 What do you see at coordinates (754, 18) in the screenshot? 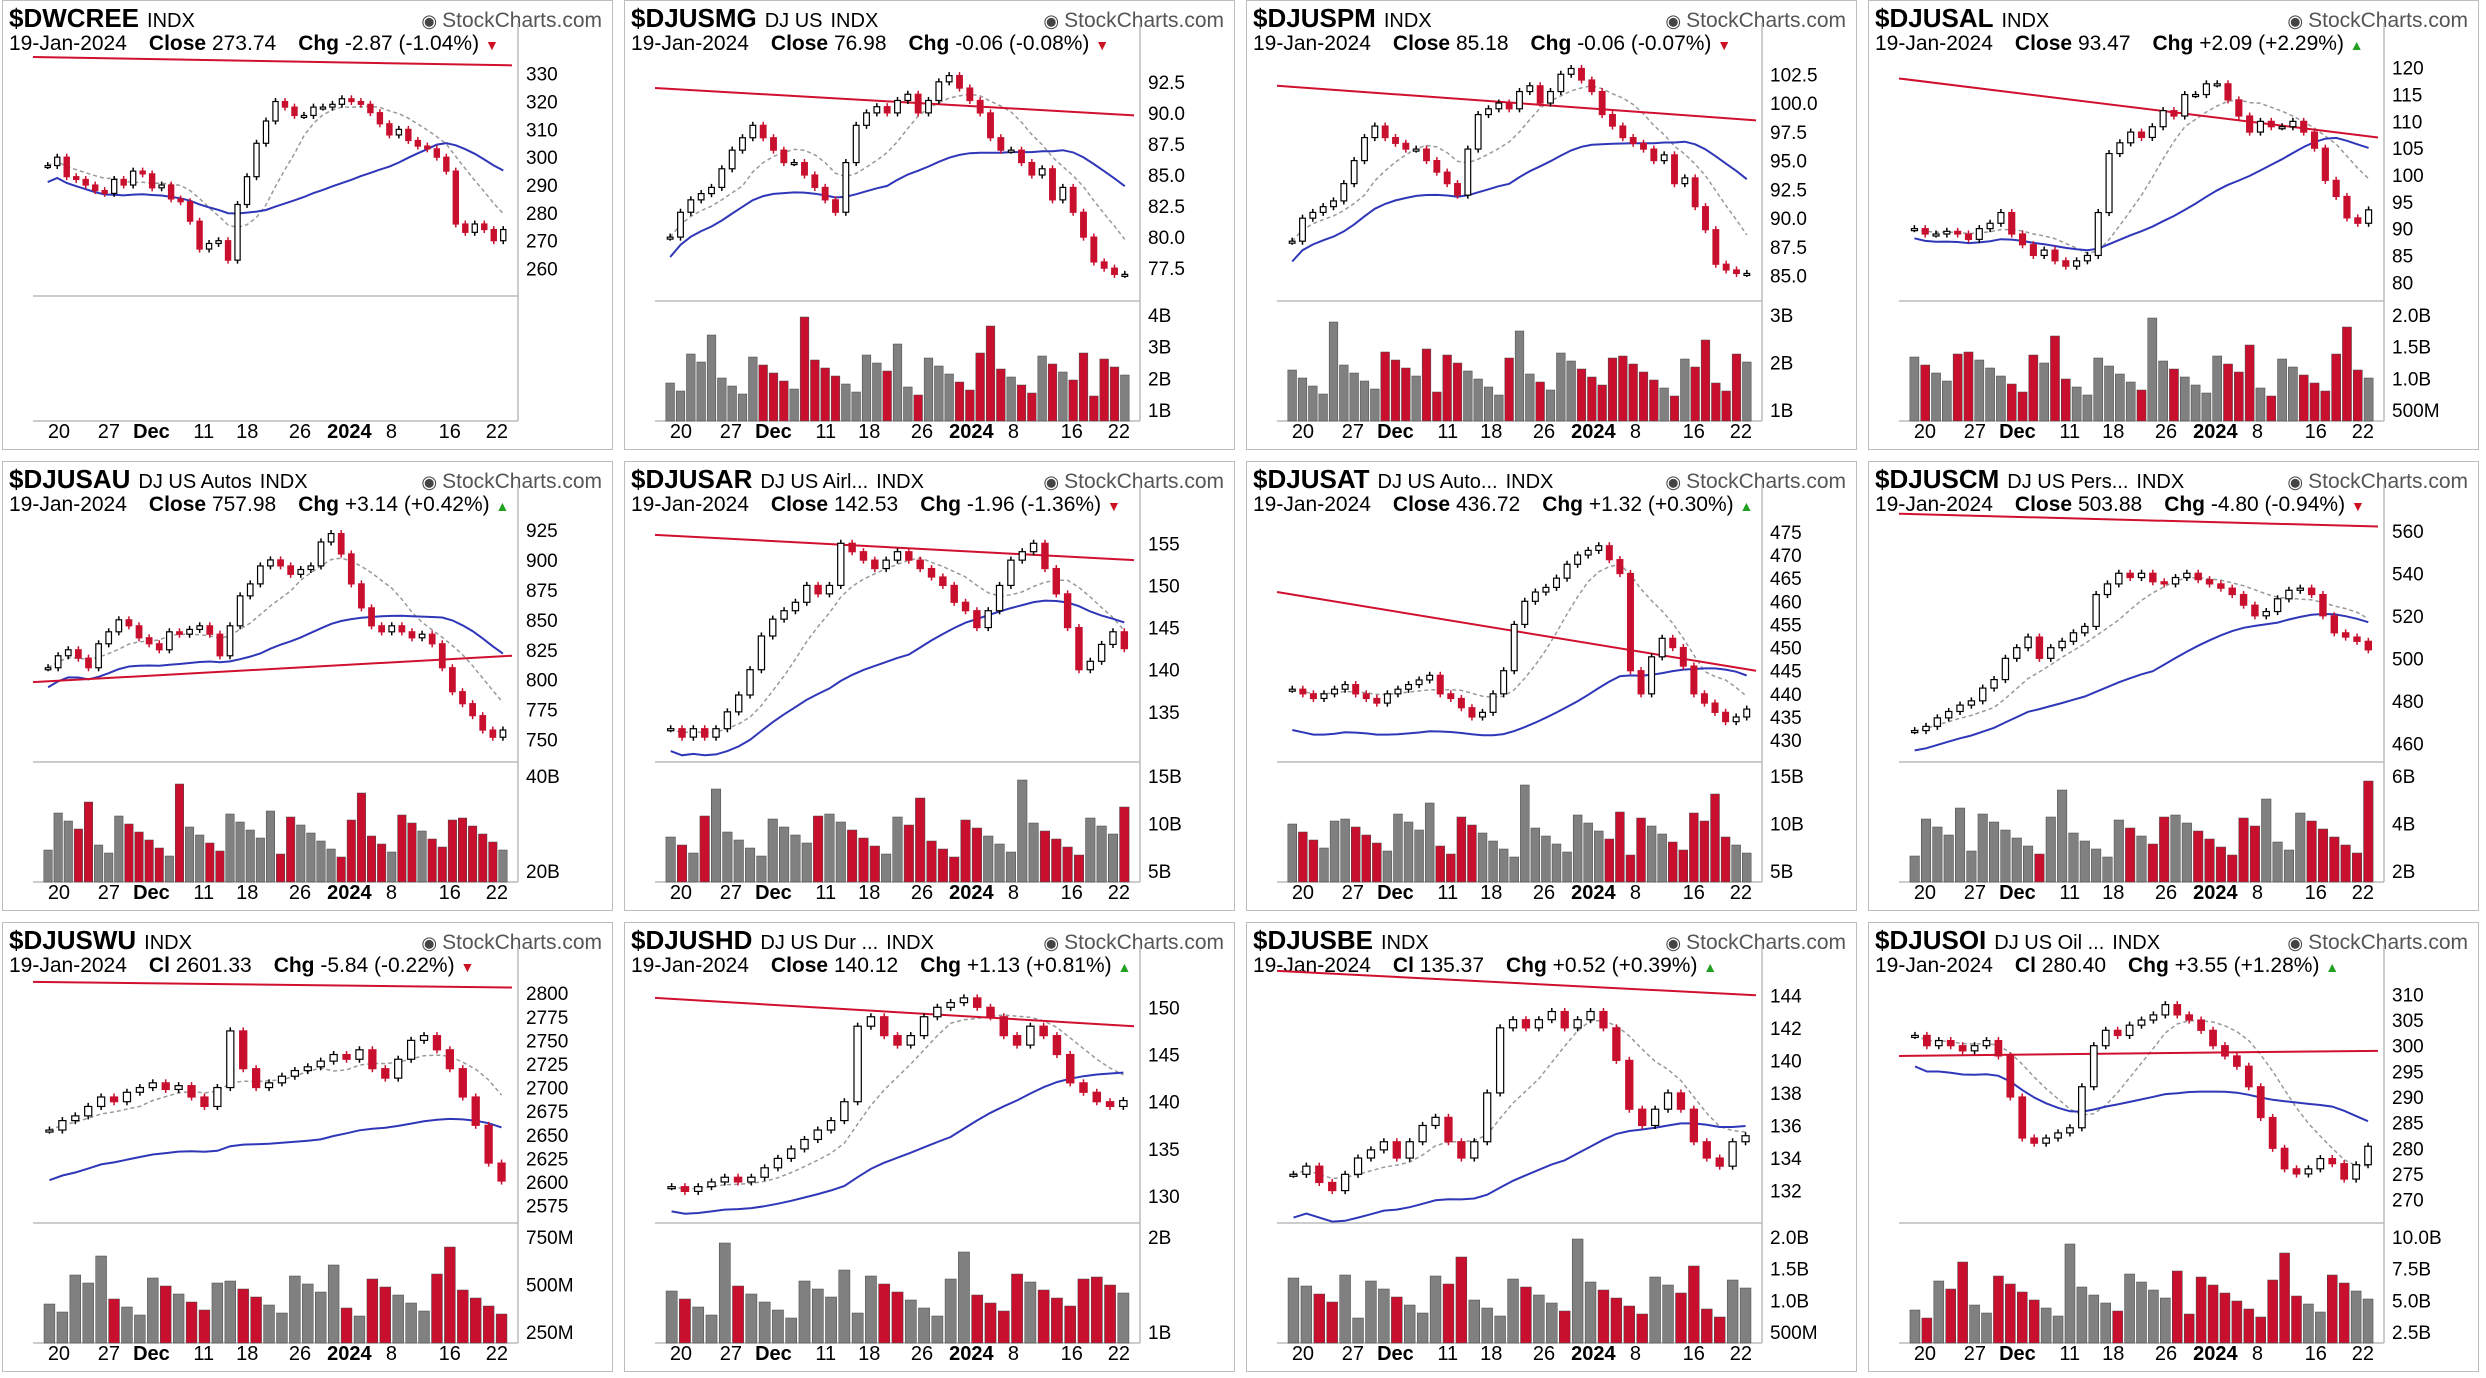
I see `symbol-title: $DJUSMG DJ US INDX` at bounding box center [754, 18].